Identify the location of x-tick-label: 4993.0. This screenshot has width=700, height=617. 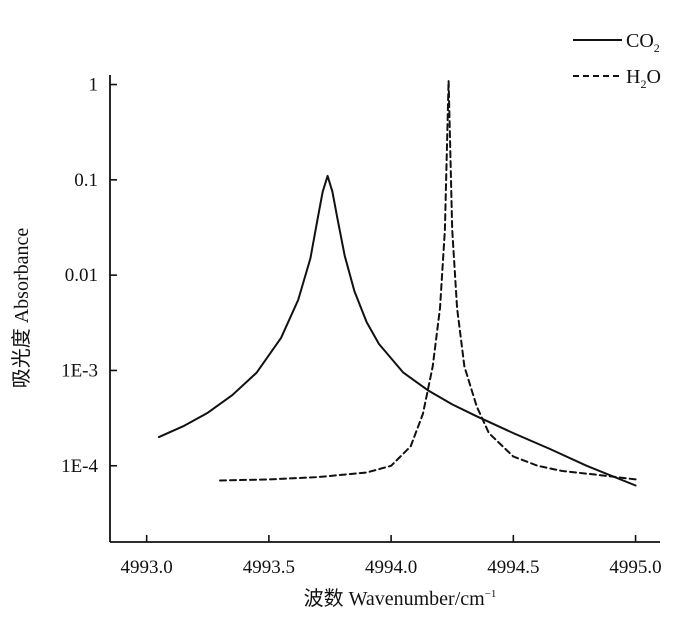
(147, 567).